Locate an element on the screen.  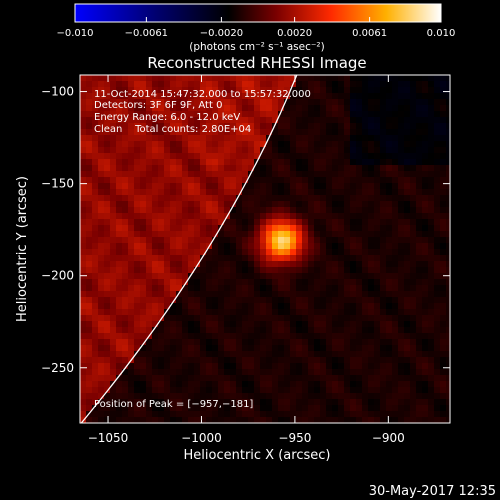
y-tick-label: −150 is located at coordinates (57, 184).